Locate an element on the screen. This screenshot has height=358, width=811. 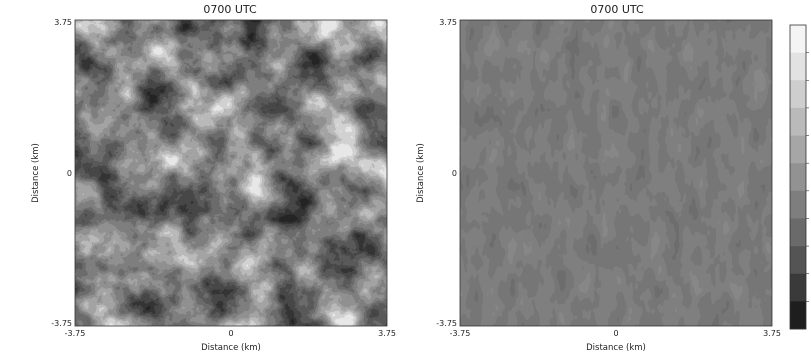
right-xtick-right: 3.75 is located at coordinates (772, 333).